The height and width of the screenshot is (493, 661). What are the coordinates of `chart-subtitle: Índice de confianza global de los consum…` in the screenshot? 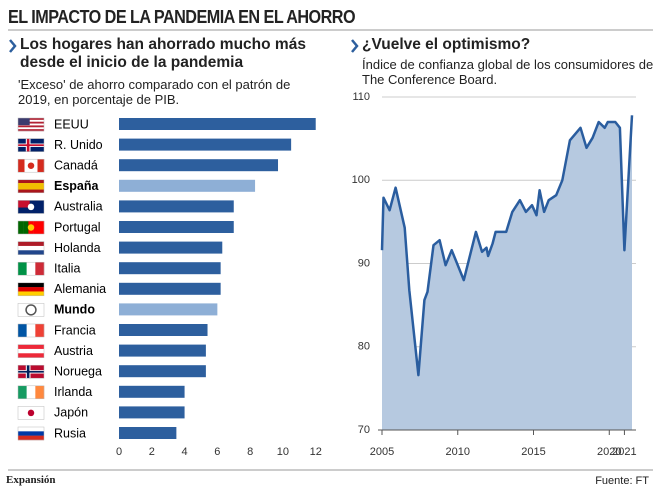 It's located at (508, 72).